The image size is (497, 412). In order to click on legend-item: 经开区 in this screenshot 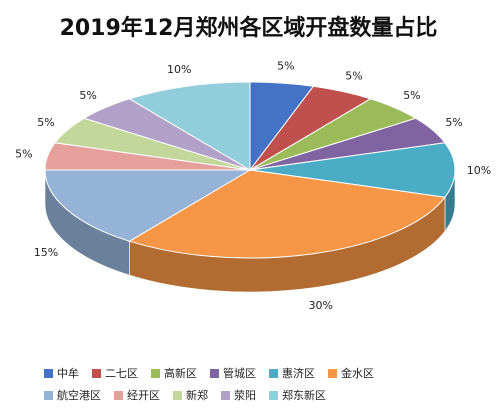, I will do `click(137, 395)`.